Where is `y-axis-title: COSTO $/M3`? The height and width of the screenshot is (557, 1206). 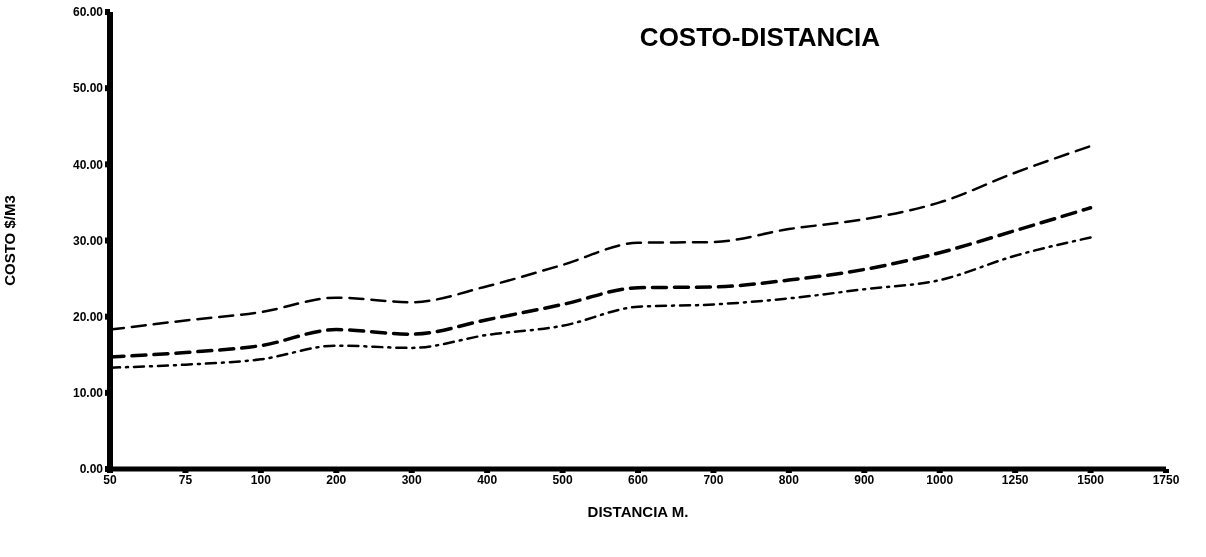
y-axis-title: COSTO $/M3 is located at coordinates (10, 240).